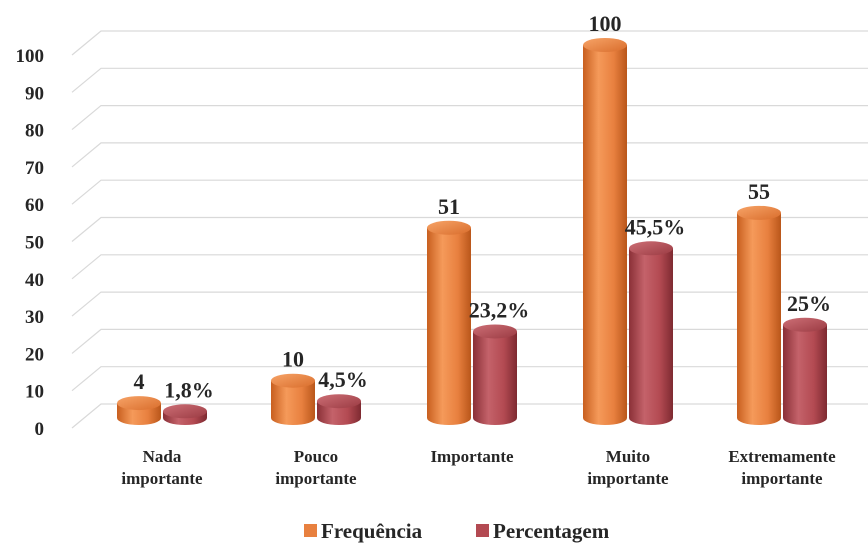 The height and width of the screenshot is (545, 868). Describe the element at coordinates (472, 456) in the screenshot. I see `x-category-label: Importante` at that location.